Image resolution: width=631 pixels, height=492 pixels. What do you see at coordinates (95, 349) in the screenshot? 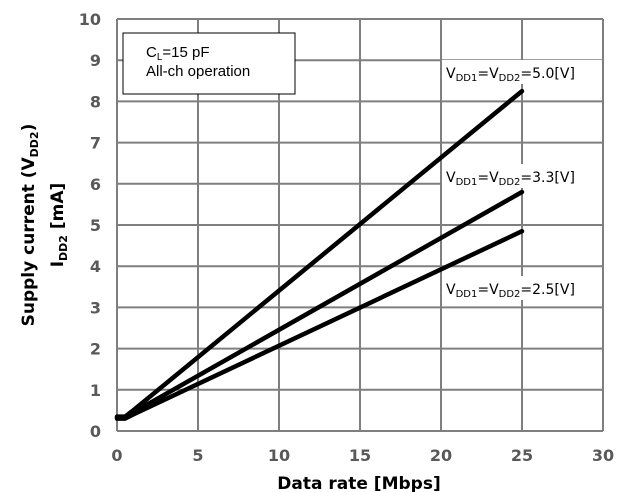
I see `y-tick-label: 2` at bounding box center [95, 349].